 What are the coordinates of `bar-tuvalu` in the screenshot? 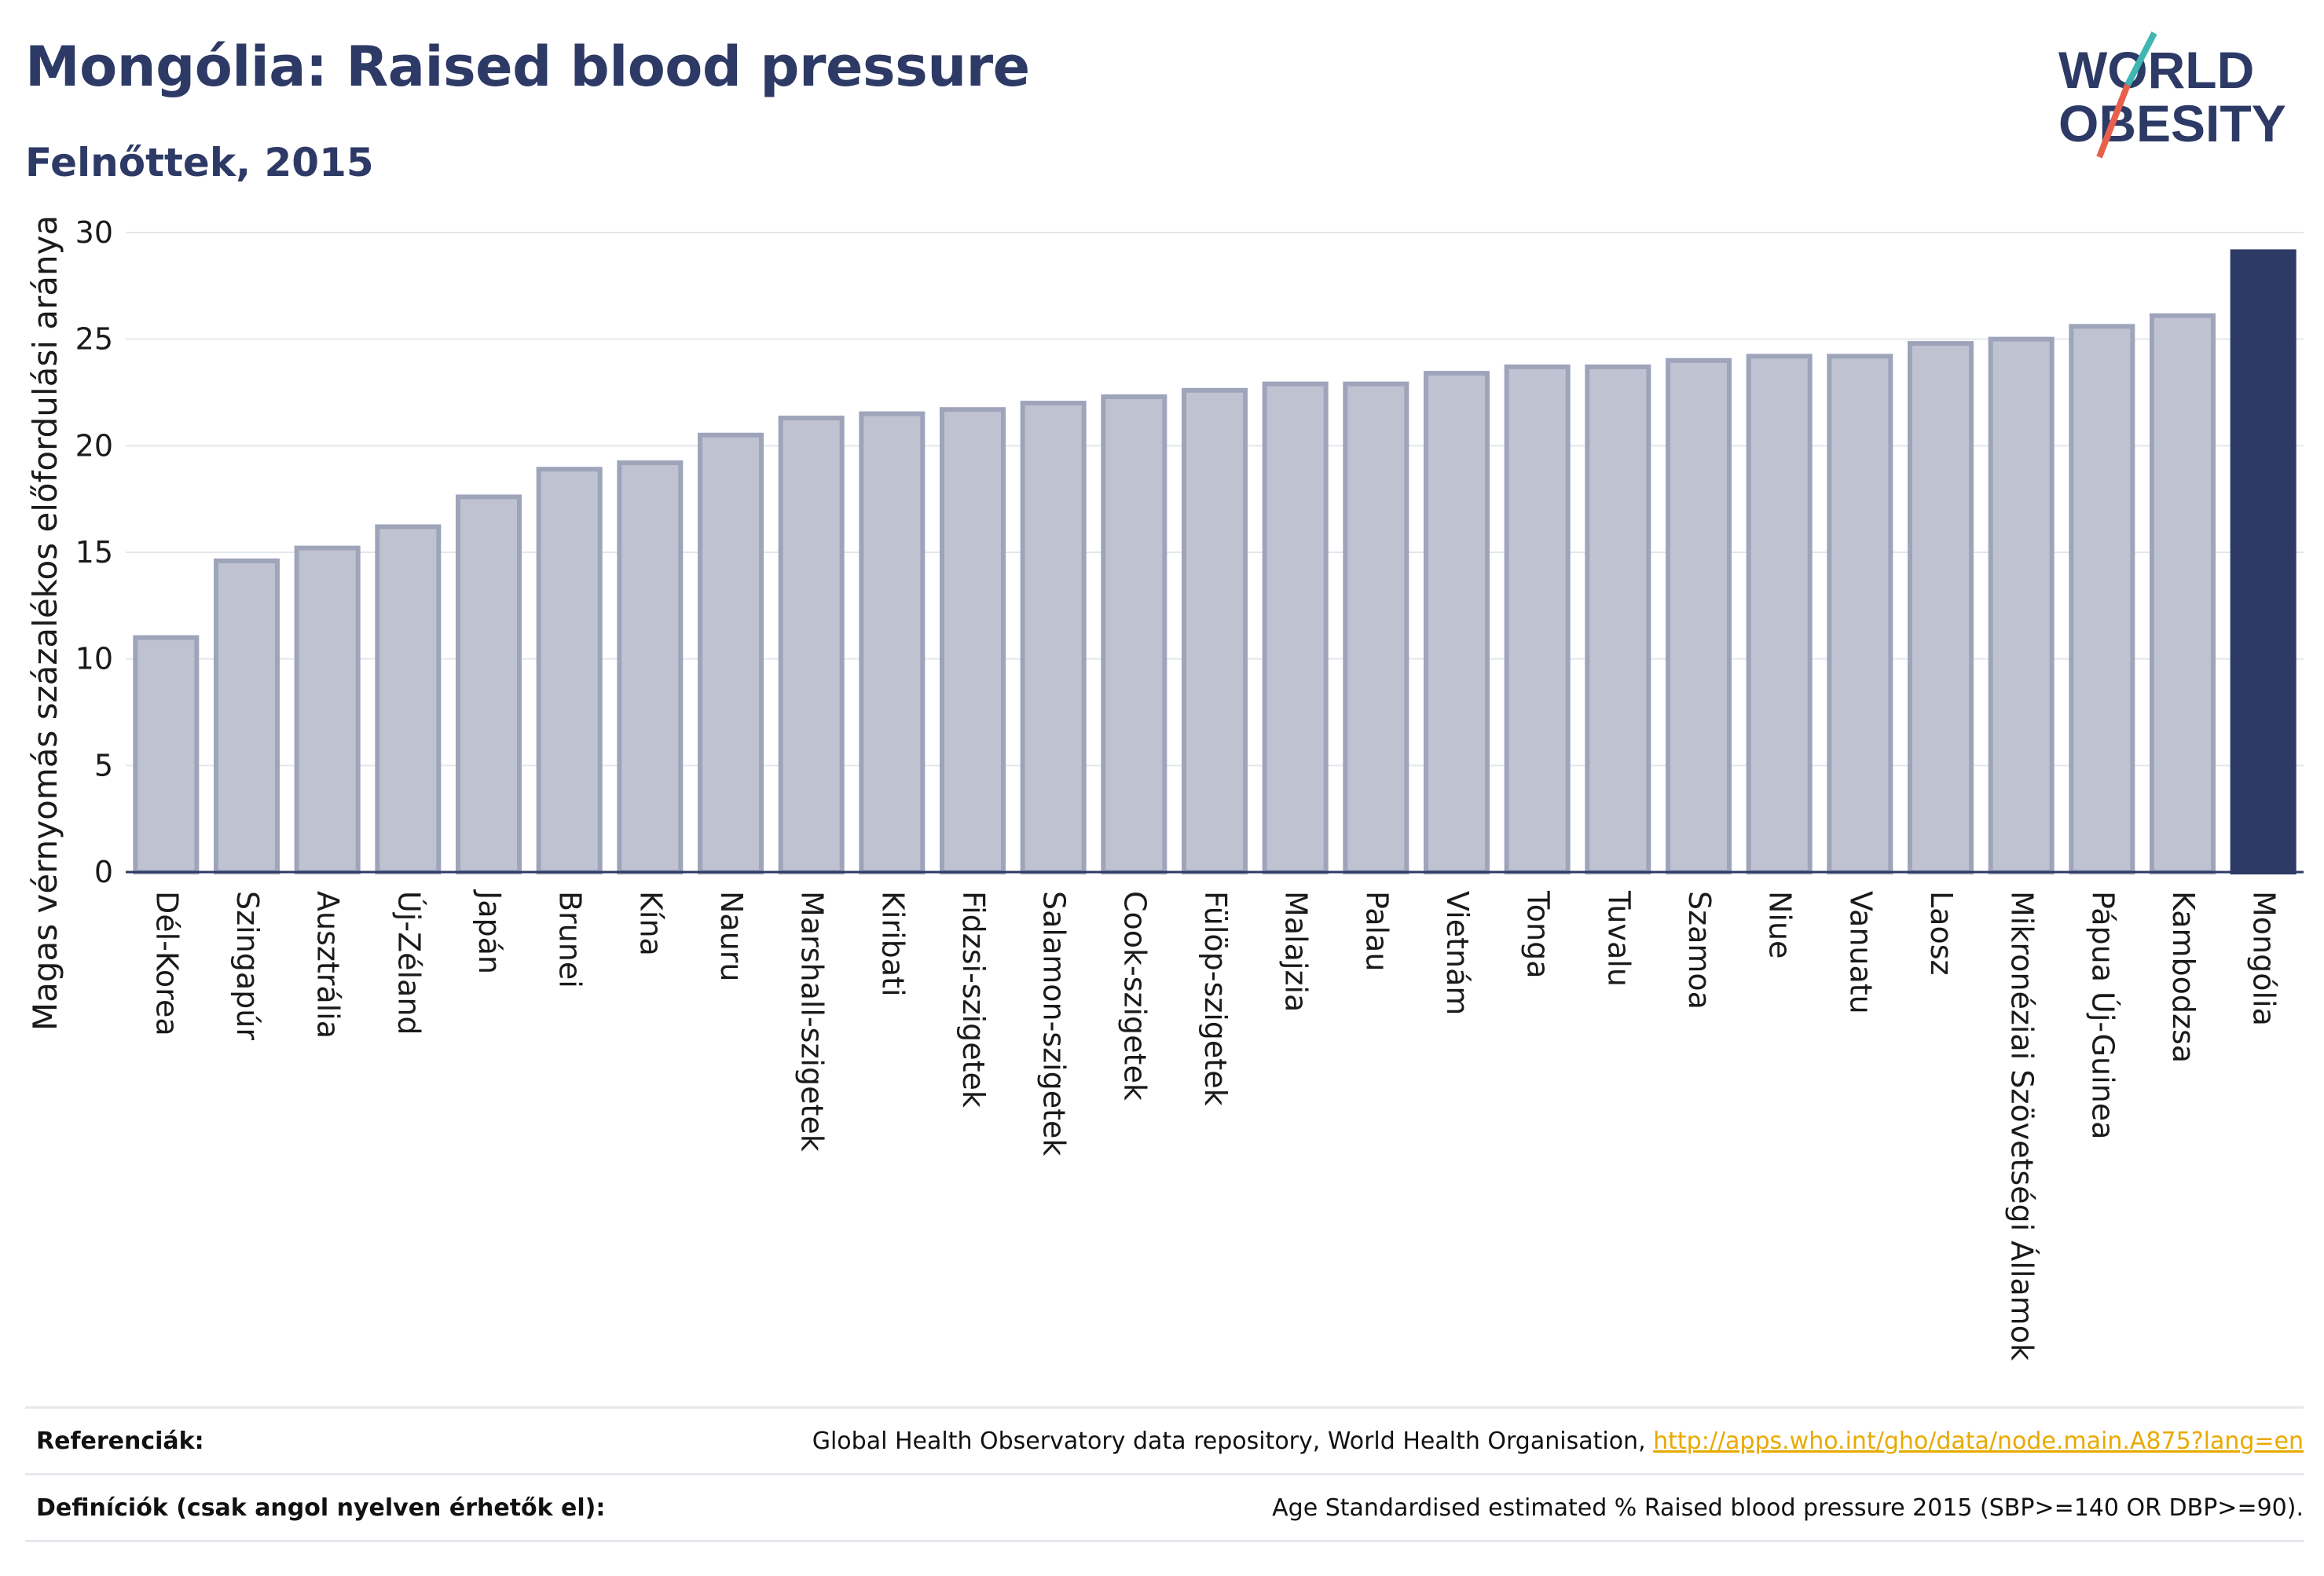 It's located at (1618, 619).